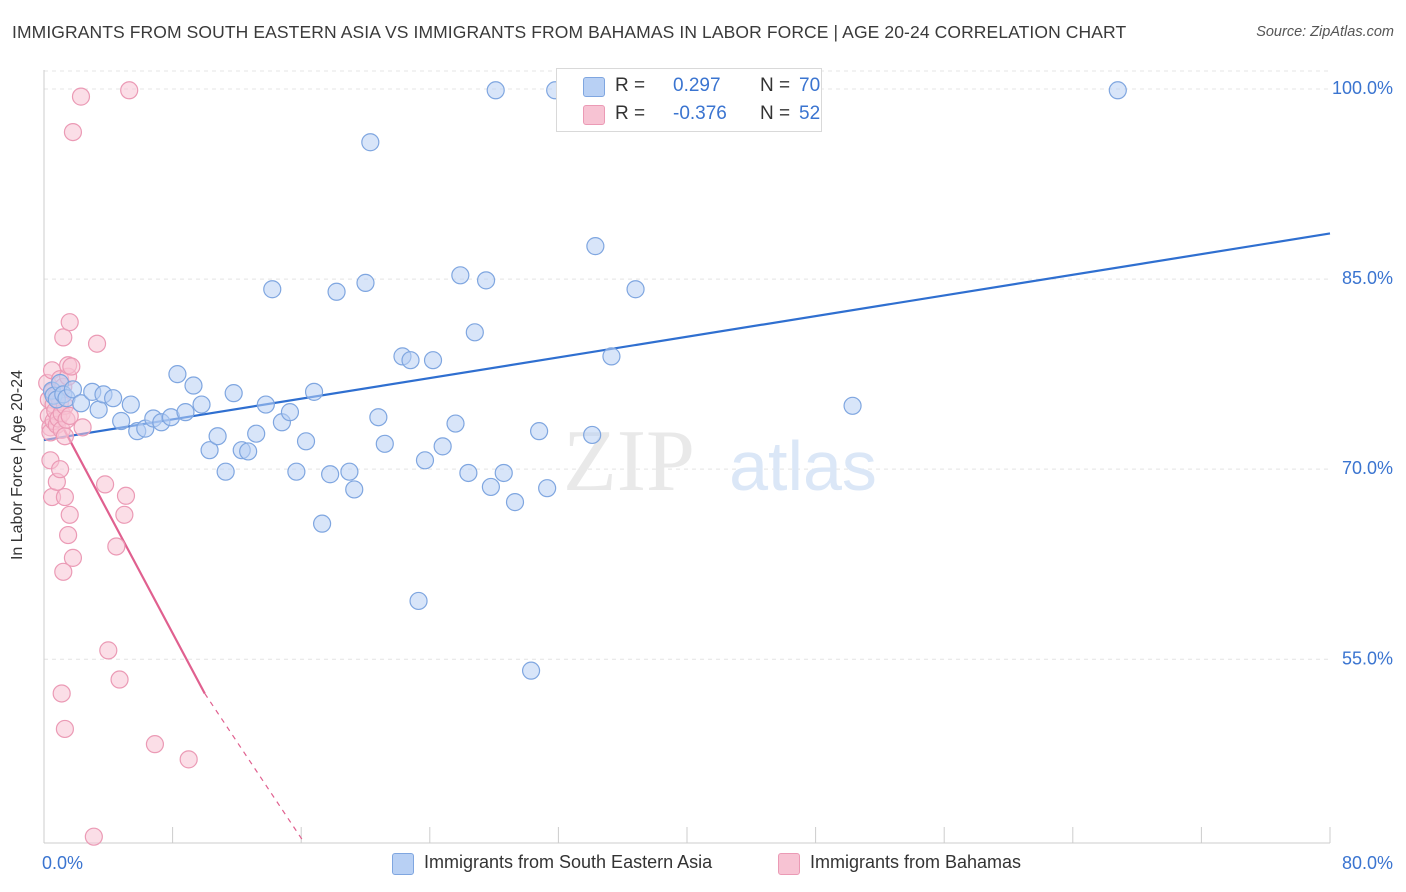 This screenshot has height=892, width=1406. What do you see at coordinates (629, 461) in the screenshot?
I see `watermark-zip: ZIP` at bounding box center [629, 461].